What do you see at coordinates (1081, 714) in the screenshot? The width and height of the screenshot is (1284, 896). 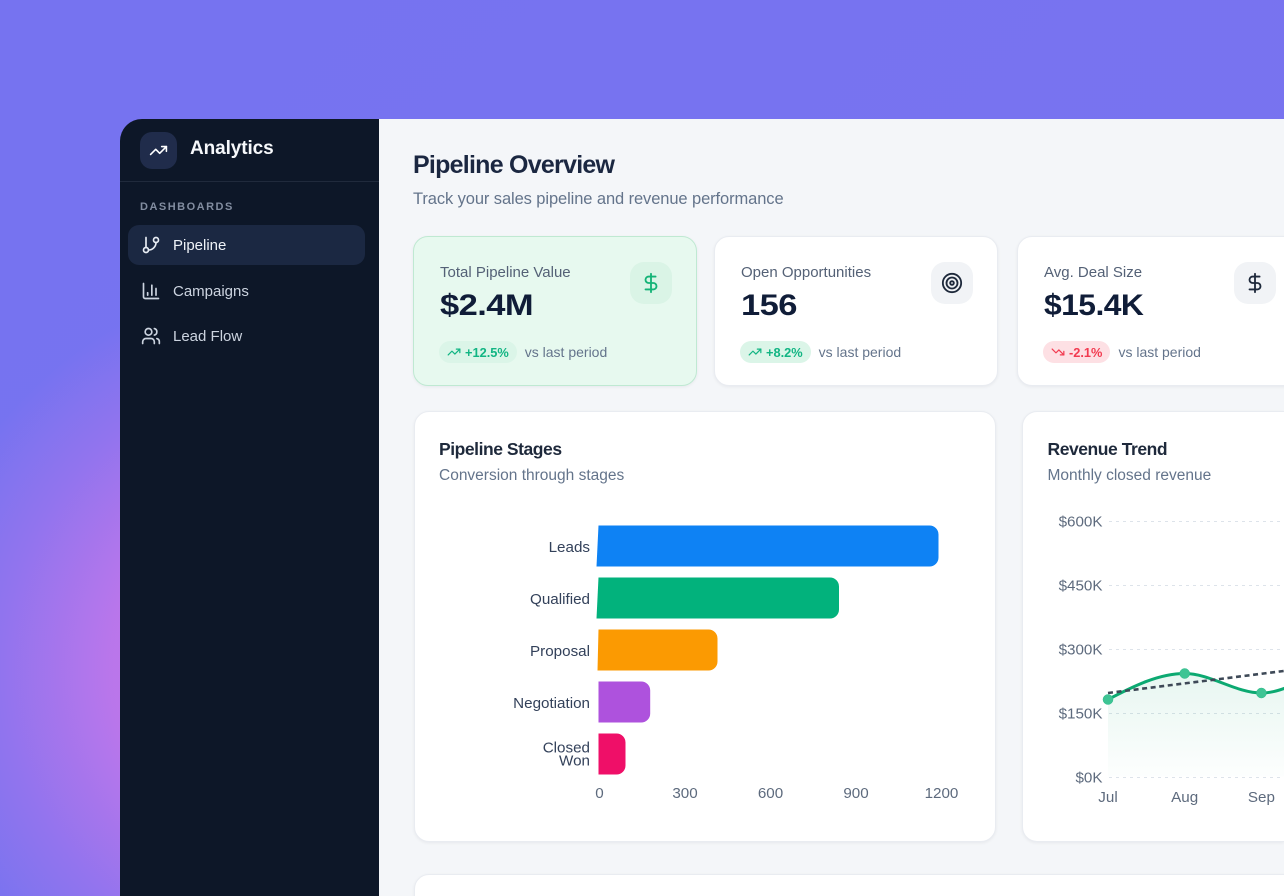 I see `svg-text: $150K` at bounding box center [1081, 714].